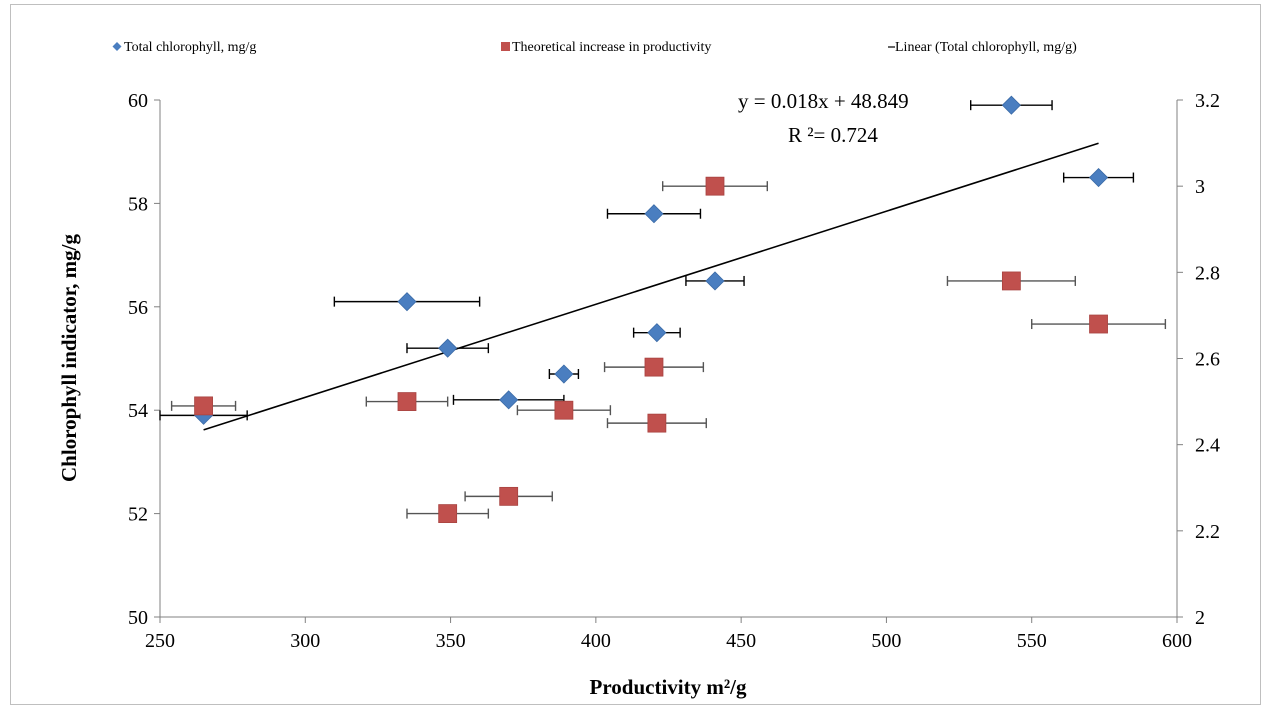  Describe the element at coordinates (1207, 101) in the screenshot. I see `y2-tick-label: 3.2` at that location.